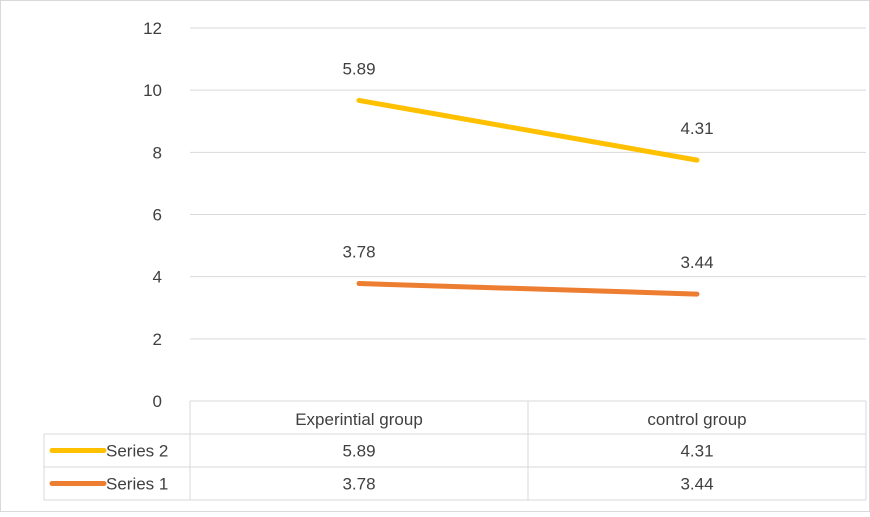  I want to click on data-label: 5.89, so click(358, 68).